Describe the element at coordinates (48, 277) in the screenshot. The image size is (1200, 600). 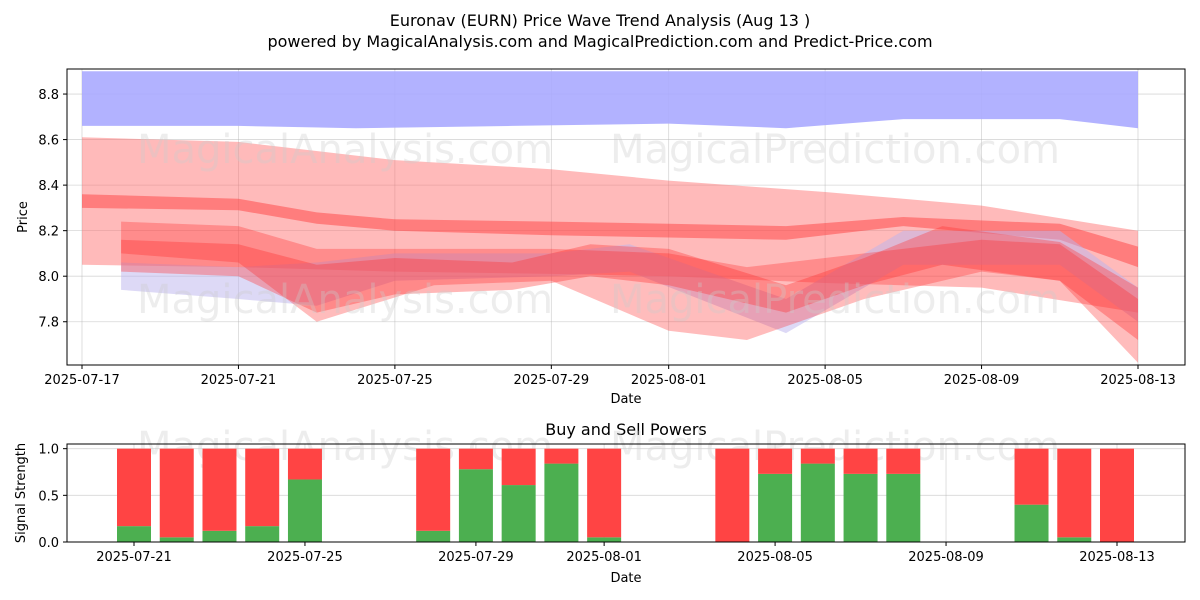
I see `price-y-tick-label: 8.0` at that location.